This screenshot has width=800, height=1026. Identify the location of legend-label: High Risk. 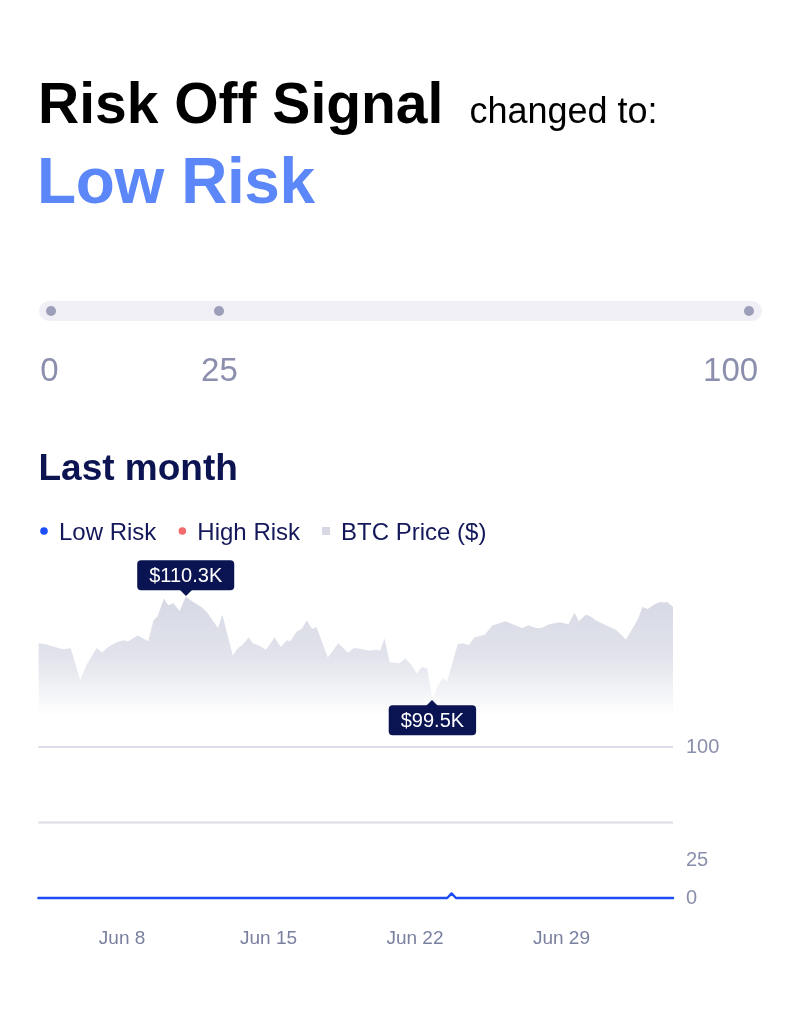
(249, 531).